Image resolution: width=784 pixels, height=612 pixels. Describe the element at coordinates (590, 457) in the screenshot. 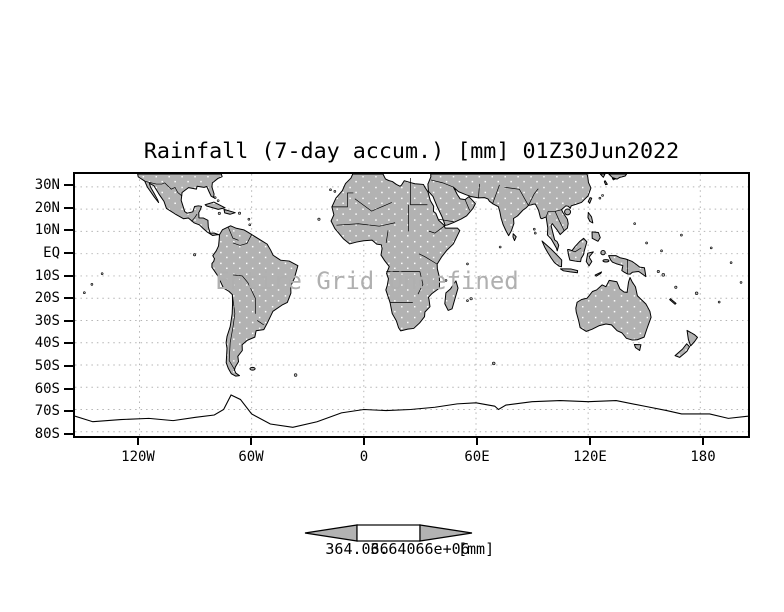

I see `lon-tick-label: 120E` at that location.